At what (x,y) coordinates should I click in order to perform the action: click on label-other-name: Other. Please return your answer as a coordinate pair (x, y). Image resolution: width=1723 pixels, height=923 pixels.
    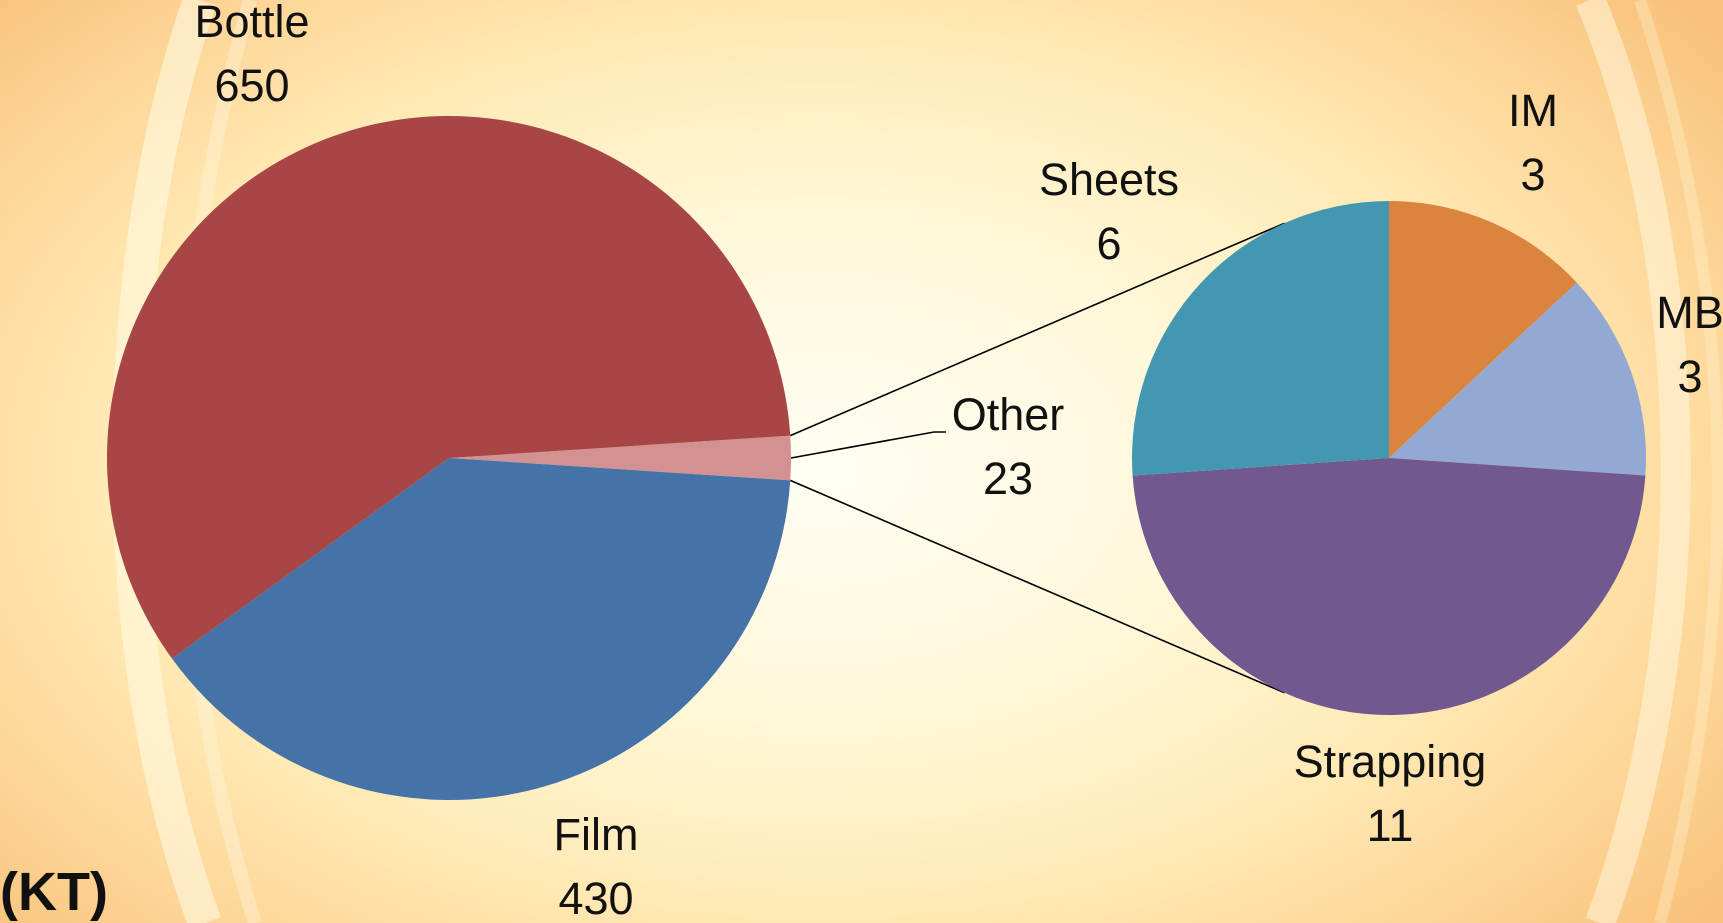
    Looking at the image, I should click on (1008, 414).